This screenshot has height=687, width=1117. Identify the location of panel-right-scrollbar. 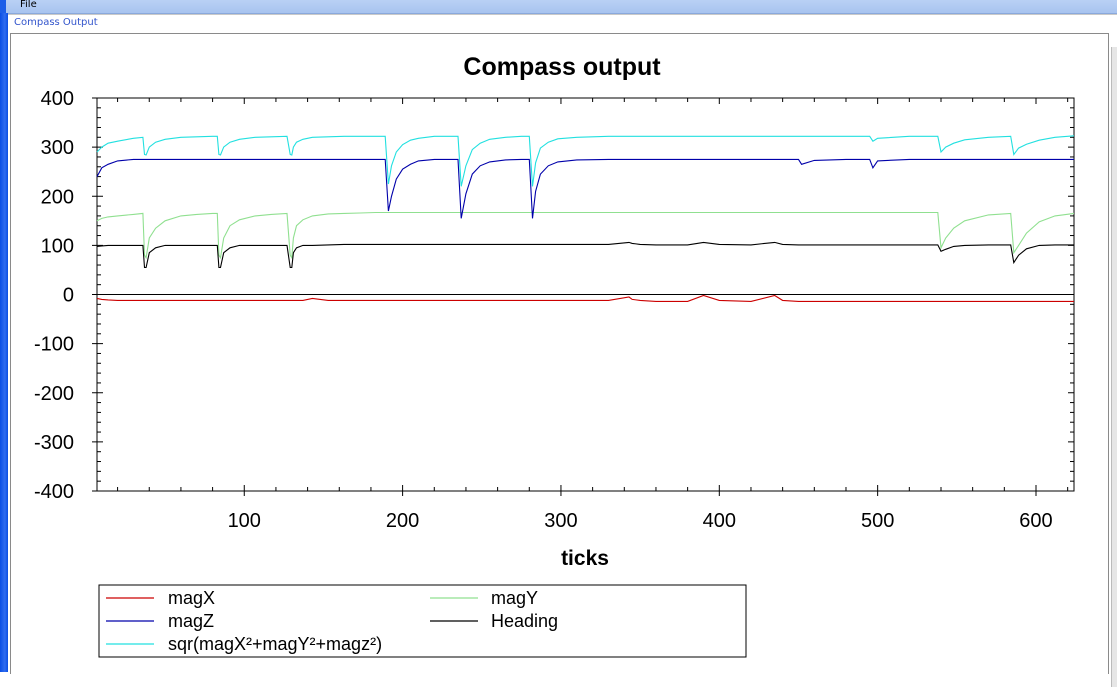
(1114, 367).